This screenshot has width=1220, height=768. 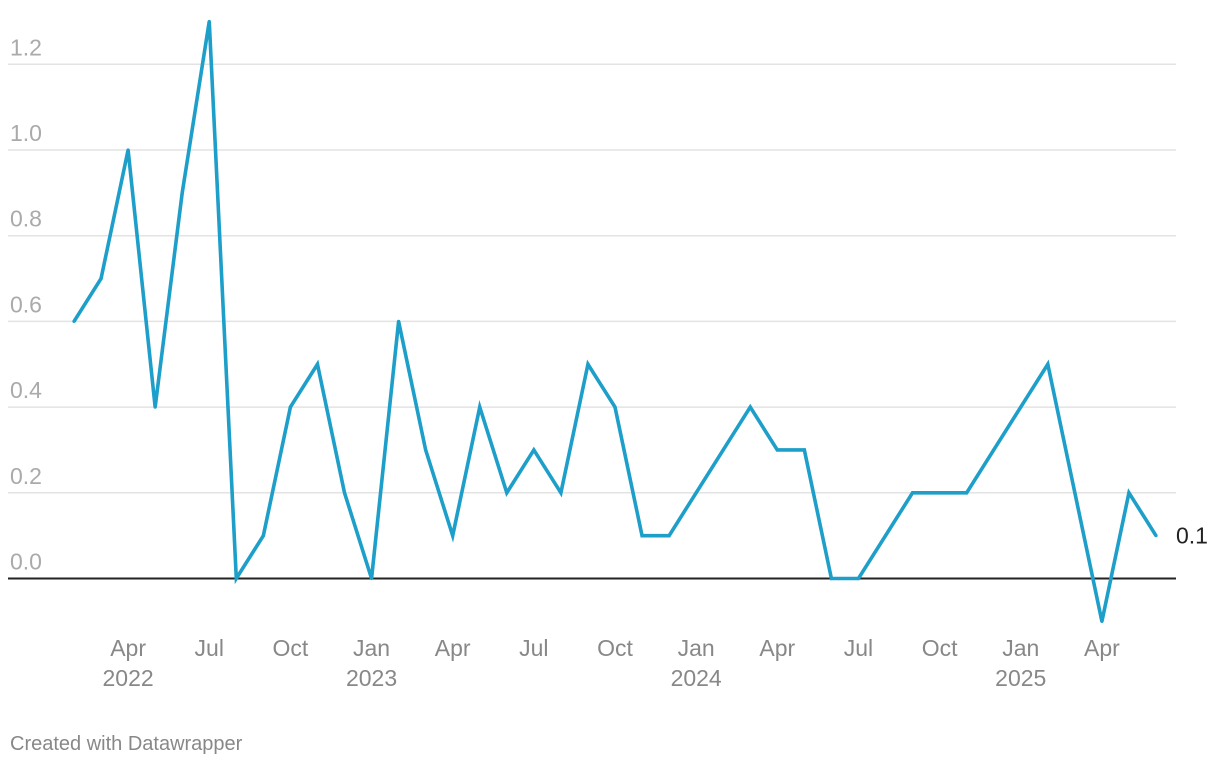 I want to click on y-tick-label: 1.2, so click(x=26, y=47).